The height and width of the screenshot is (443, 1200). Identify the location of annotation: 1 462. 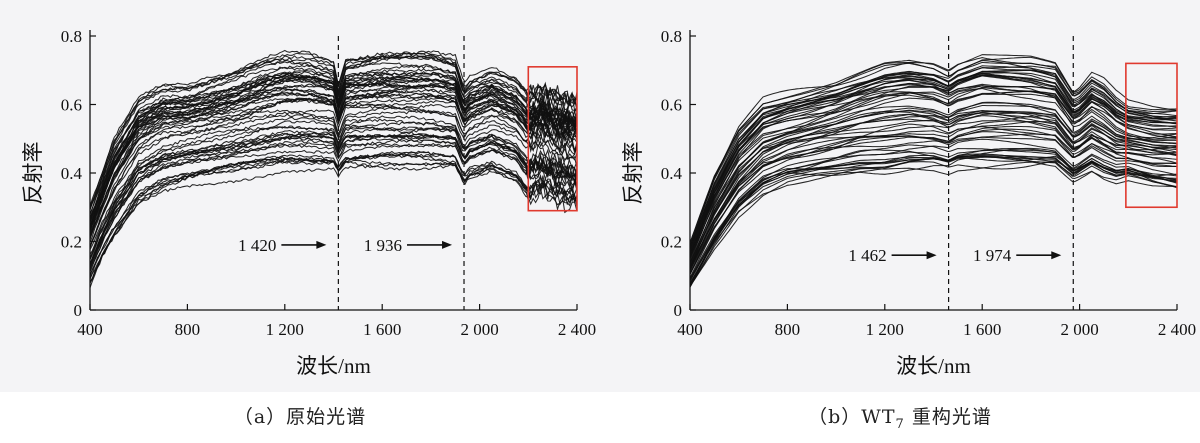
(892, 255).